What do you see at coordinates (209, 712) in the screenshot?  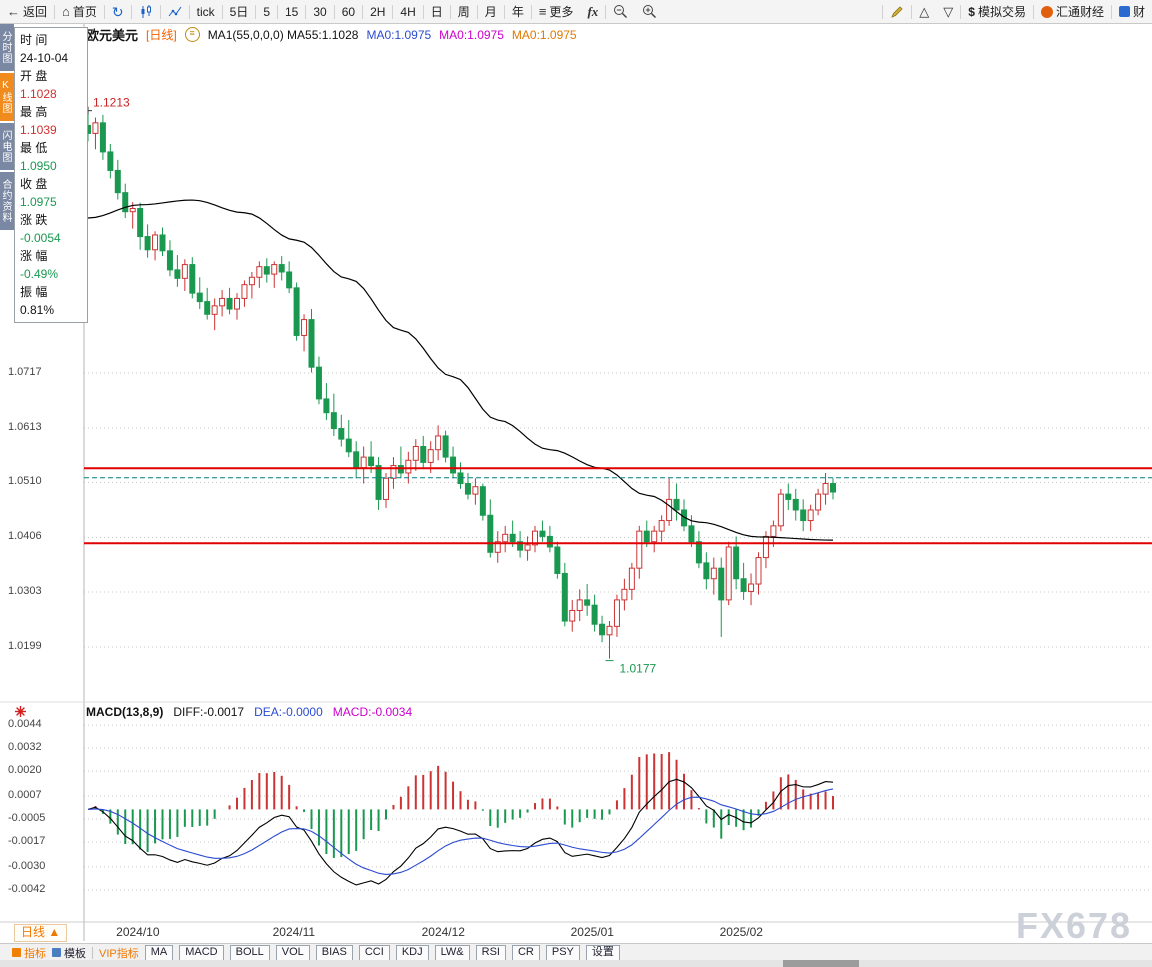 I see `macd-diff-value: DIFF:-0.0017` at bounding box center [209, 712].